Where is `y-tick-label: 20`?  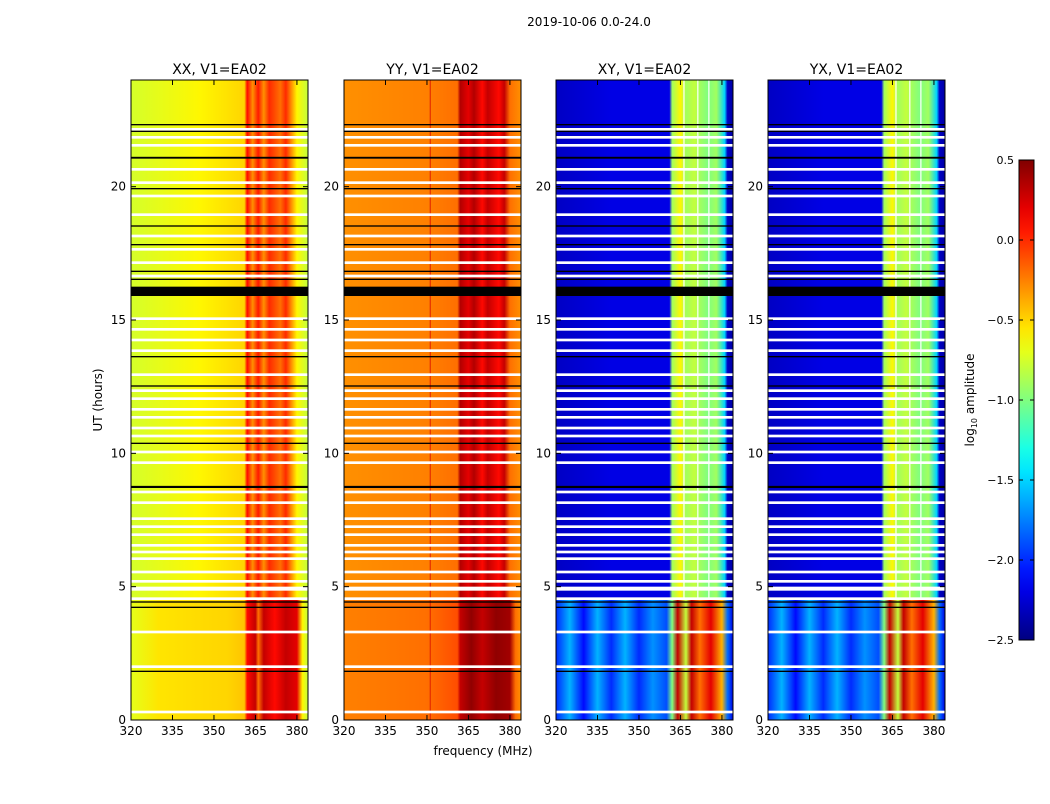 y-tick-label: 20 is located at coordinates (755, 187).